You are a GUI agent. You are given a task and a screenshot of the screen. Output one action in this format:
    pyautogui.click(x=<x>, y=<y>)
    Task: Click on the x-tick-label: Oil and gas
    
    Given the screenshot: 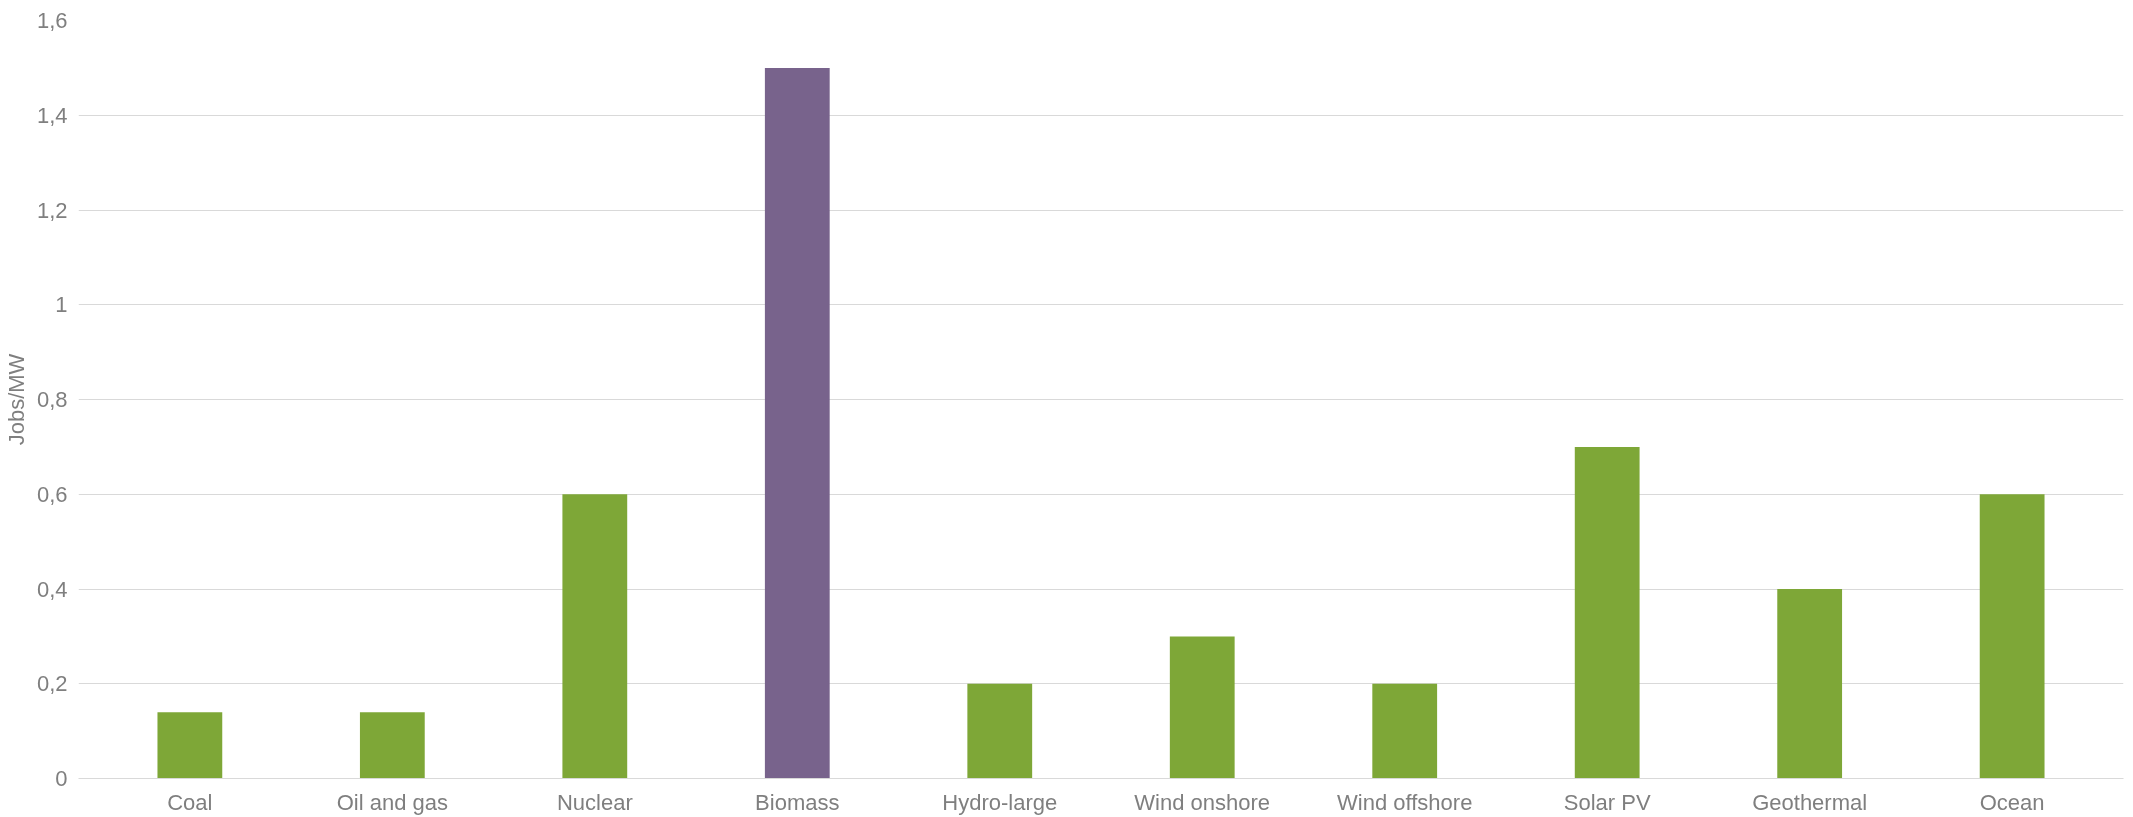 What is the action you would take?
    pyautogui.click(x=392, y=802)
    